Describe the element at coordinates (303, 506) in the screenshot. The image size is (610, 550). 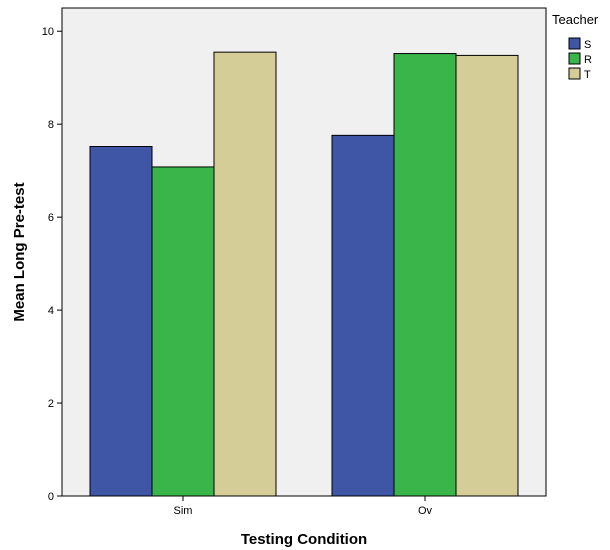
I see `x-ticks-group: Sim Ov` at that location.